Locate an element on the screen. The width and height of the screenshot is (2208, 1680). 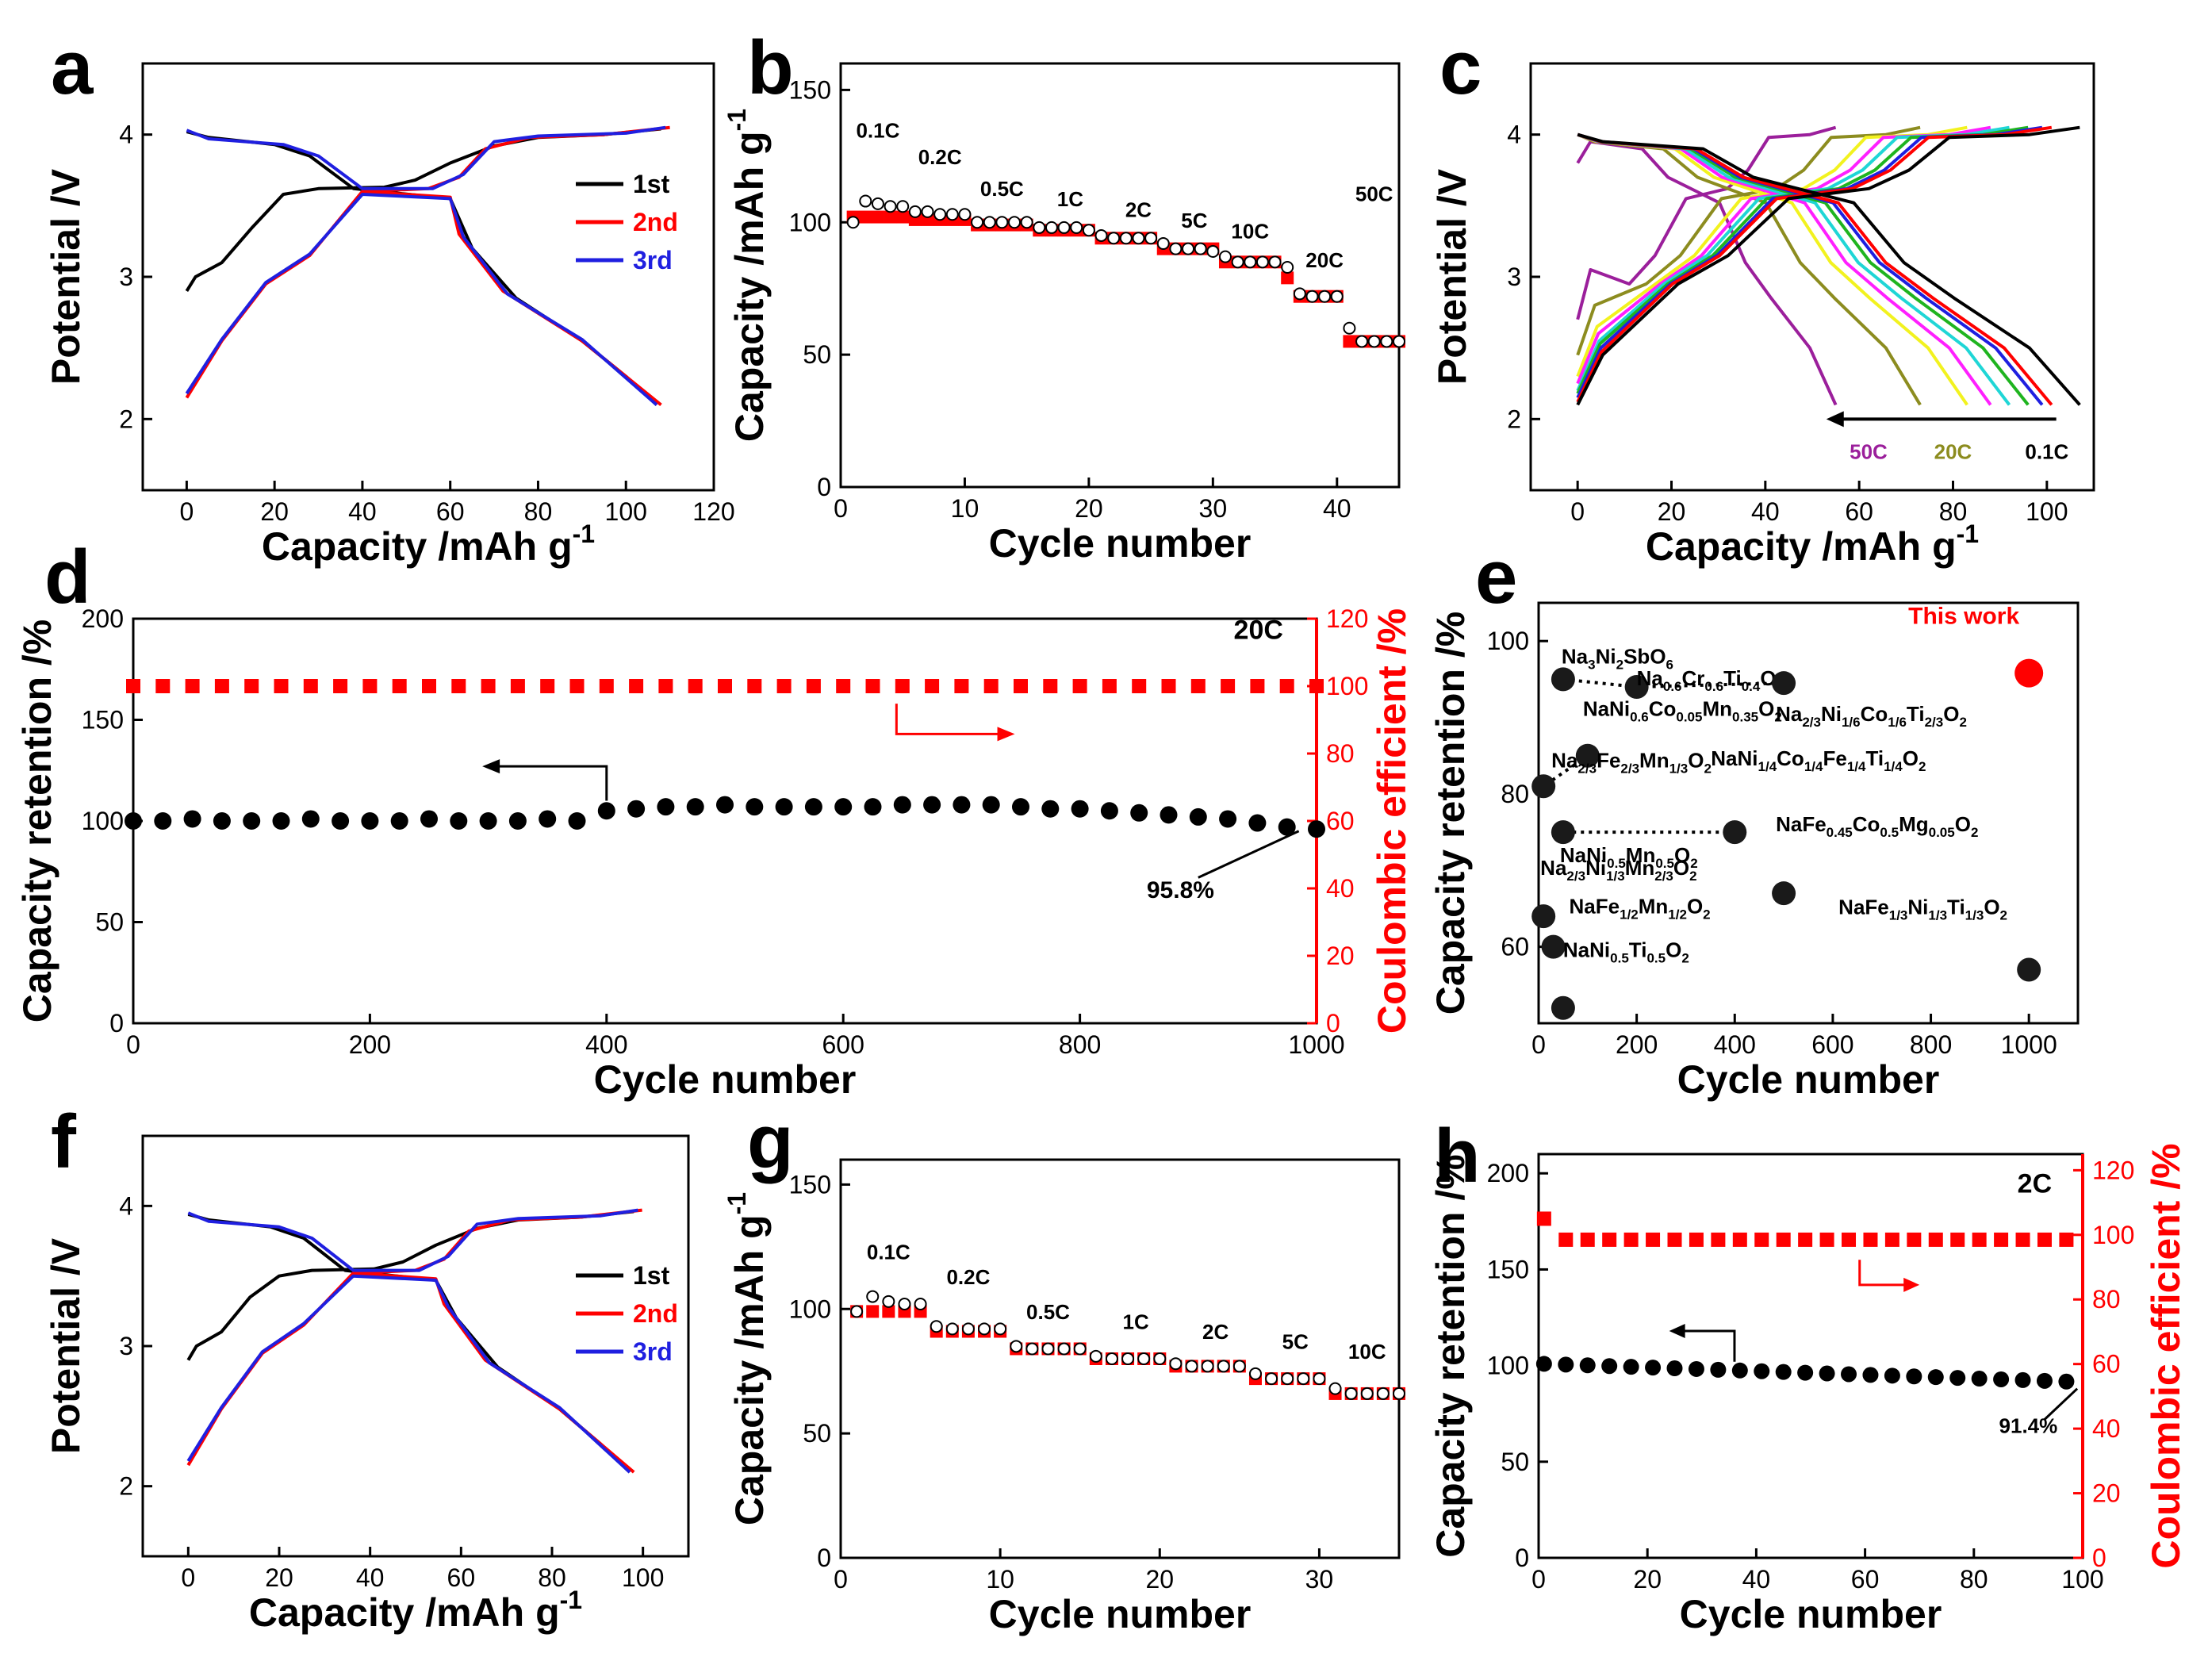
x-tick-label: 20 is located at coordinates (274, 511).